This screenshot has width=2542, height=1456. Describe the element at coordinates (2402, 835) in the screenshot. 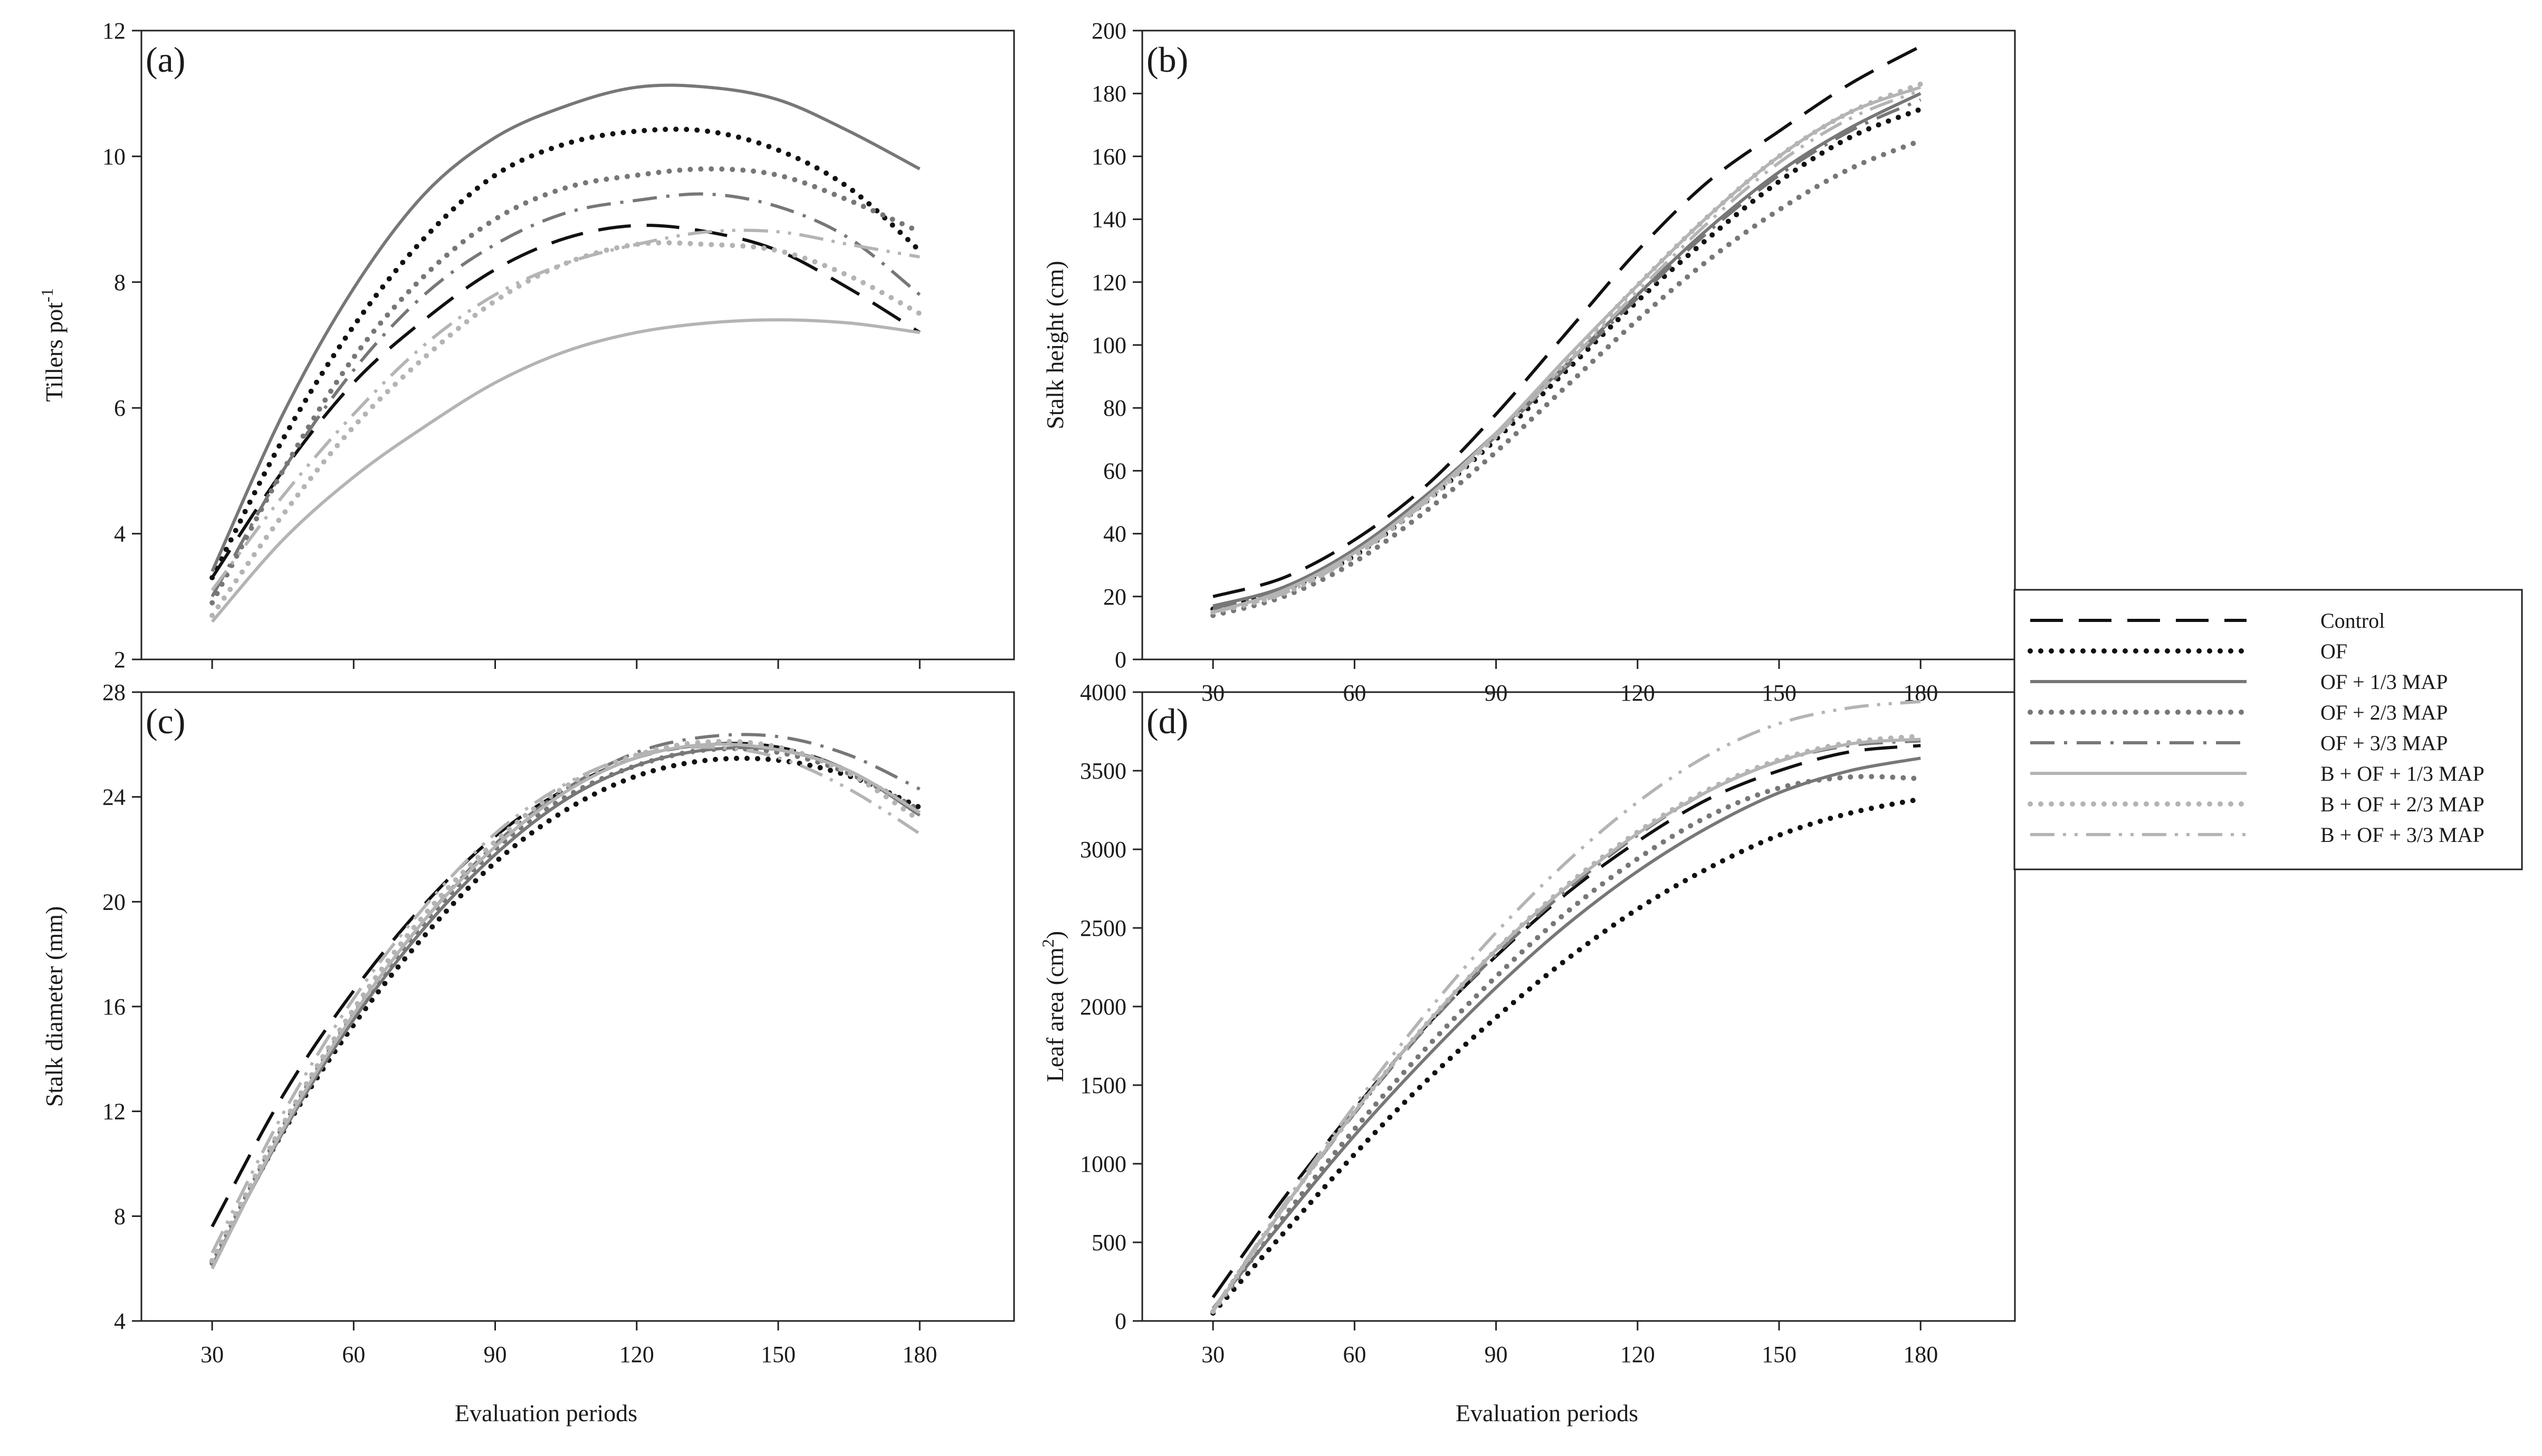

I see `legend-label: B + OF + 3/3 MAP` at that location.